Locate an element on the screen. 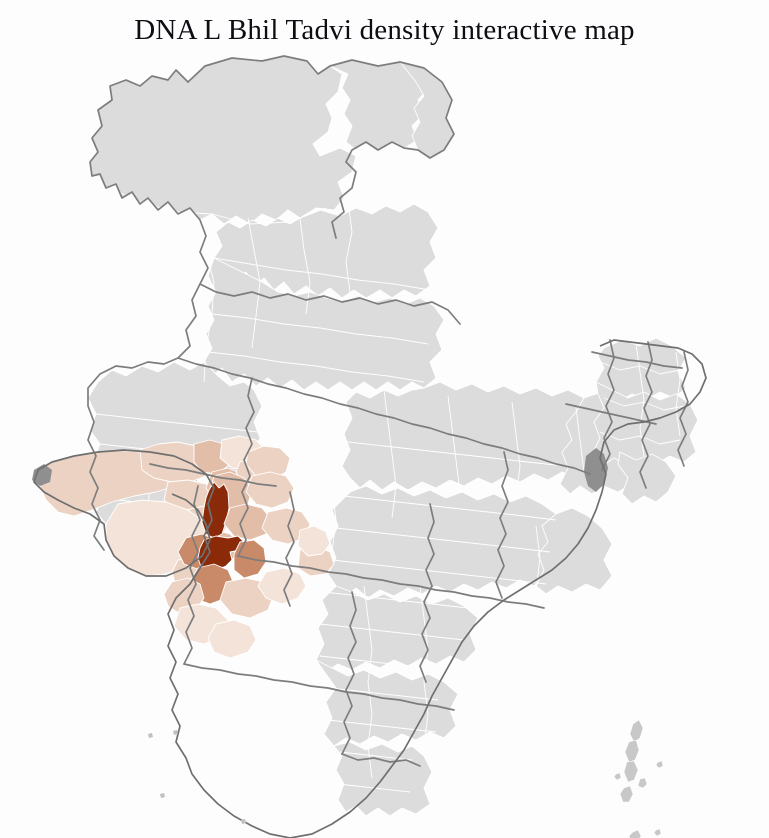 This screenshot has width=769, height=838. region-jhabua is located at coordinates (215, 510).